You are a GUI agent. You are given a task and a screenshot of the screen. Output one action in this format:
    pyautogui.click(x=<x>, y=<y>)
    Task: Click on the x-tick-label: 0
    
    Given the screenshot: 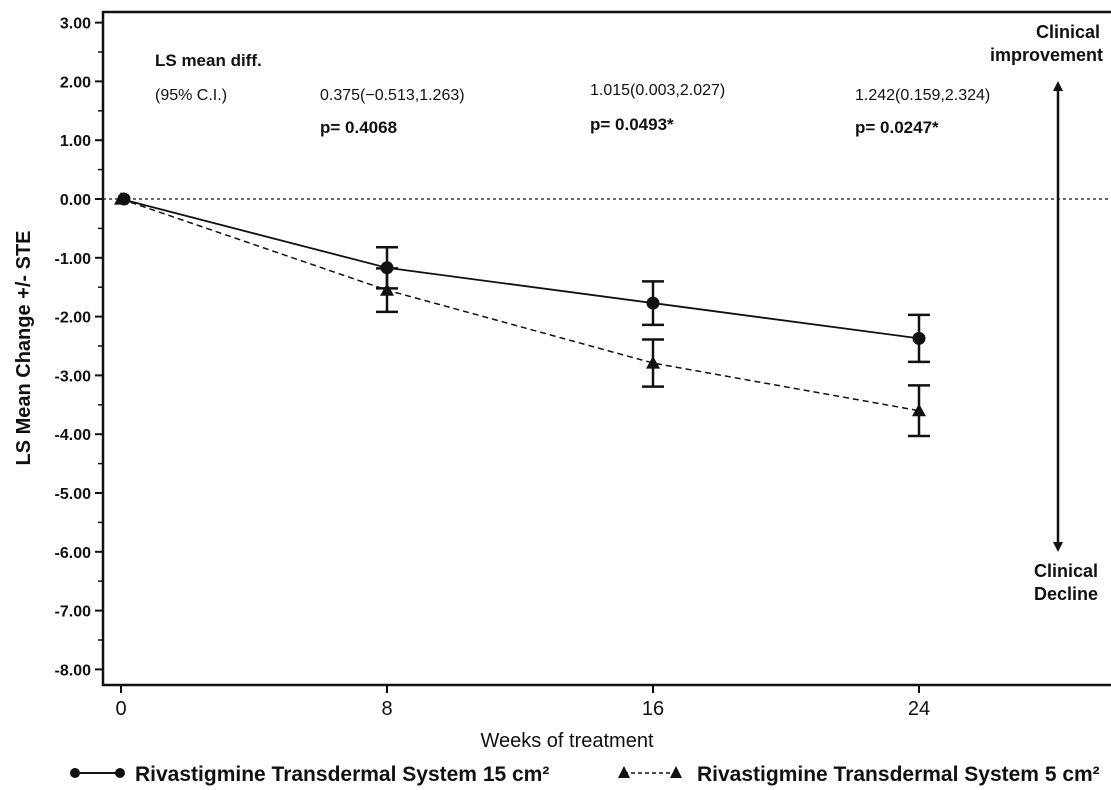 What is the action you would take?
    pyautogui.click(x=120, y=709)
    